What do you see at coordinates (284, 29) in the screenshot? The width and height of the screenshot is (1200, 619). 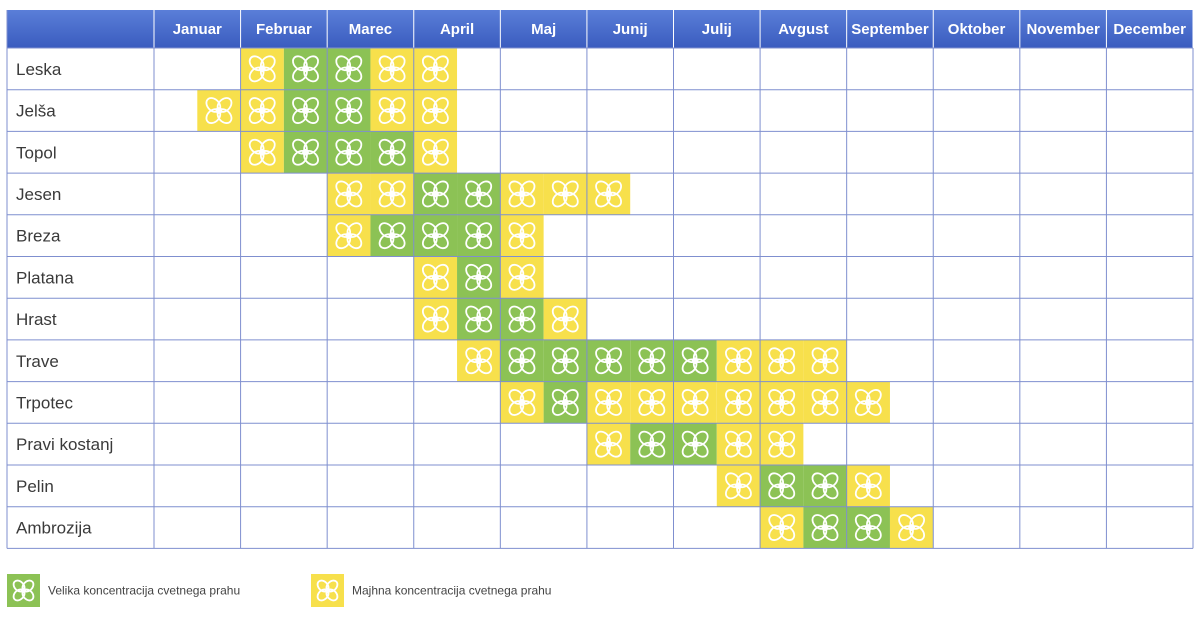 I see `month-label: Februar` at bounding box center [284, 29].